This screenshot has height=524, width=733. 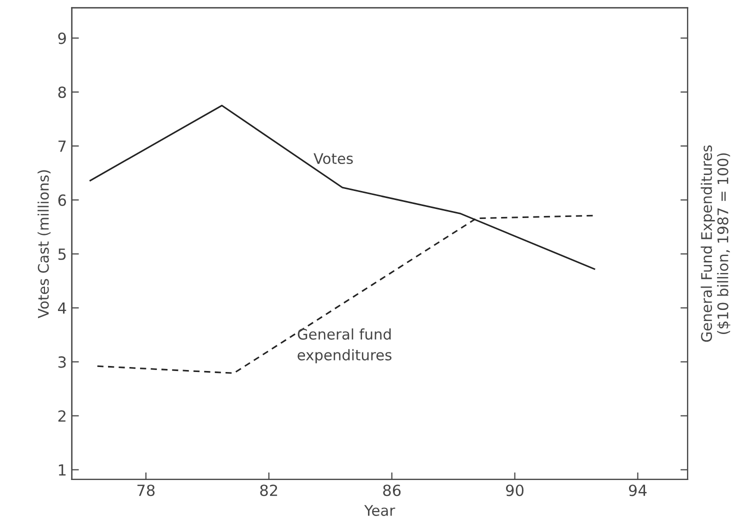 What do you see at coordinates (715, 243) in the screenshot?
I see `y2-axis-title: General Fund Expenditures ($10 billion, 1987 = 100)` at bounding box center [715, 243].